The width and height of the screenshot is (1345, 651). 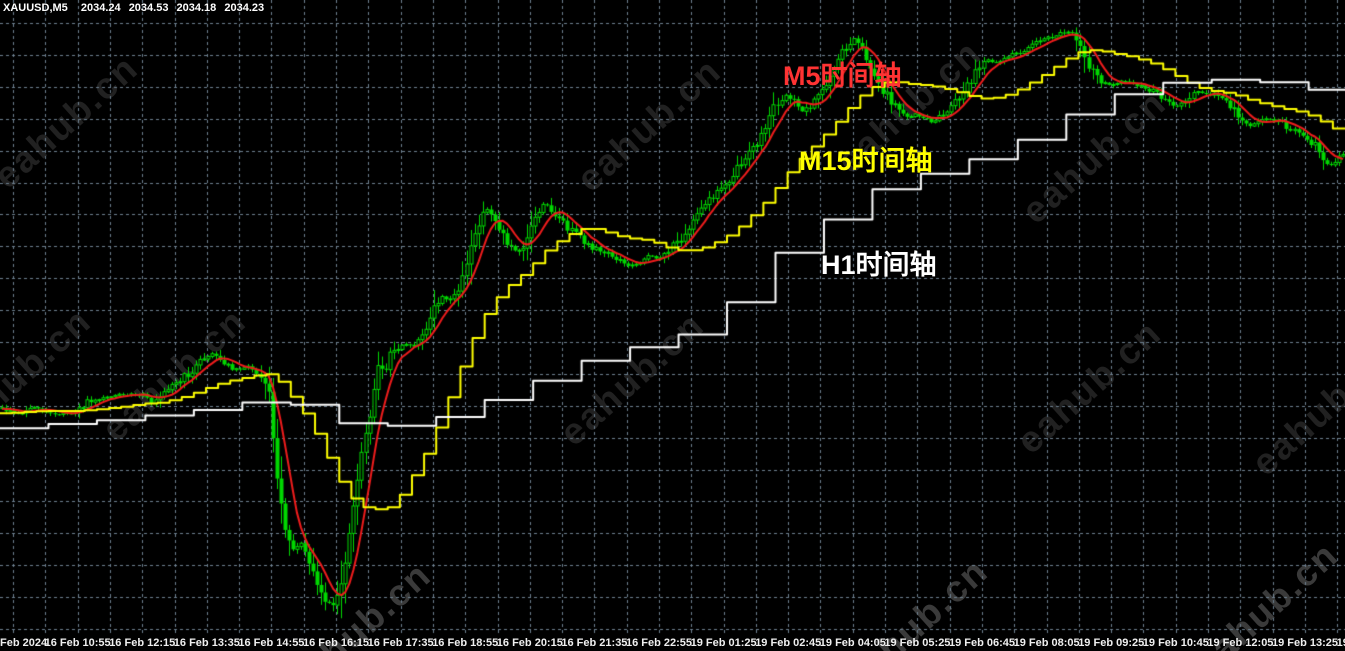 I want to click on time-label: 19 Feb 10:45, so click(x=1175, y=643).